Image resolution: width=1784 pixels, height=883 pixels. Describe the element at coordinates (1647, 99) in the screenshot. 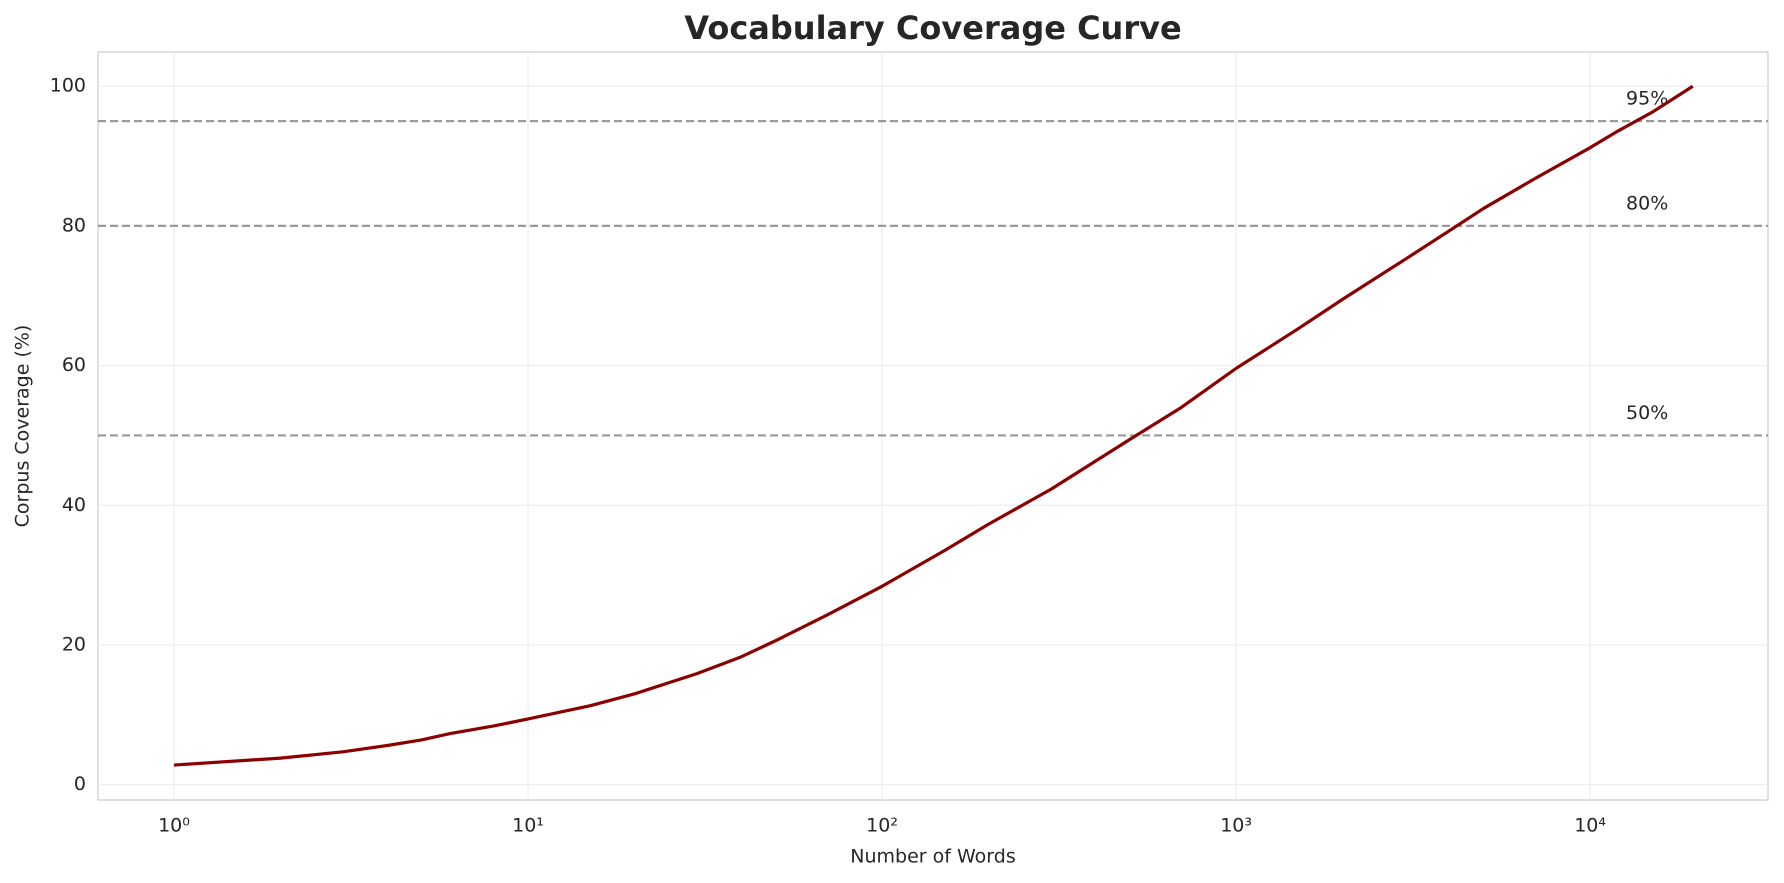

I see `reference-label: 95%` at that location.